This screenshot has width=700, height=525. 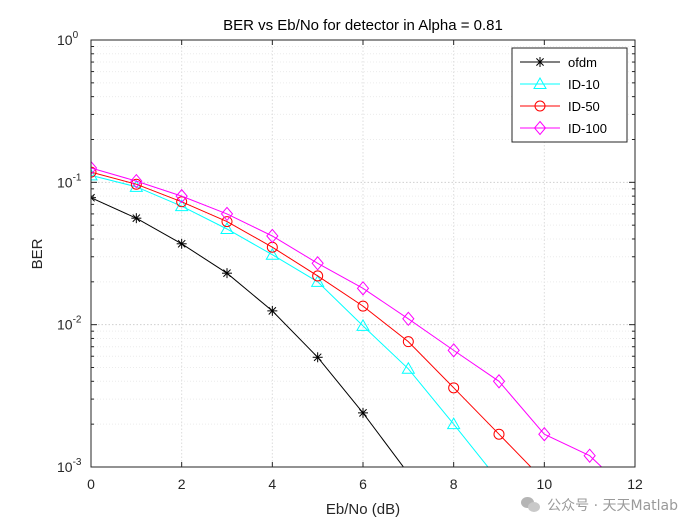 I want to click on legend-item: ID-50, so click(x=560, y=106).